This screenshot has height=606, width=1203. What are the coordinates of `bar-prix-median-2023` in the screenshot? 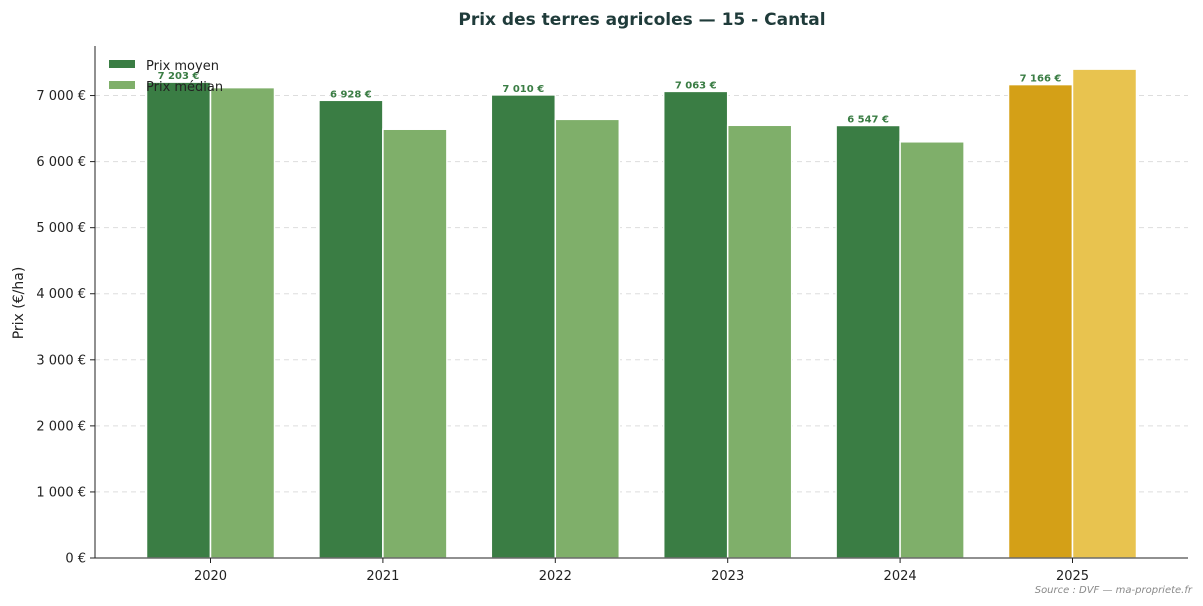 It's located at (759, 341).